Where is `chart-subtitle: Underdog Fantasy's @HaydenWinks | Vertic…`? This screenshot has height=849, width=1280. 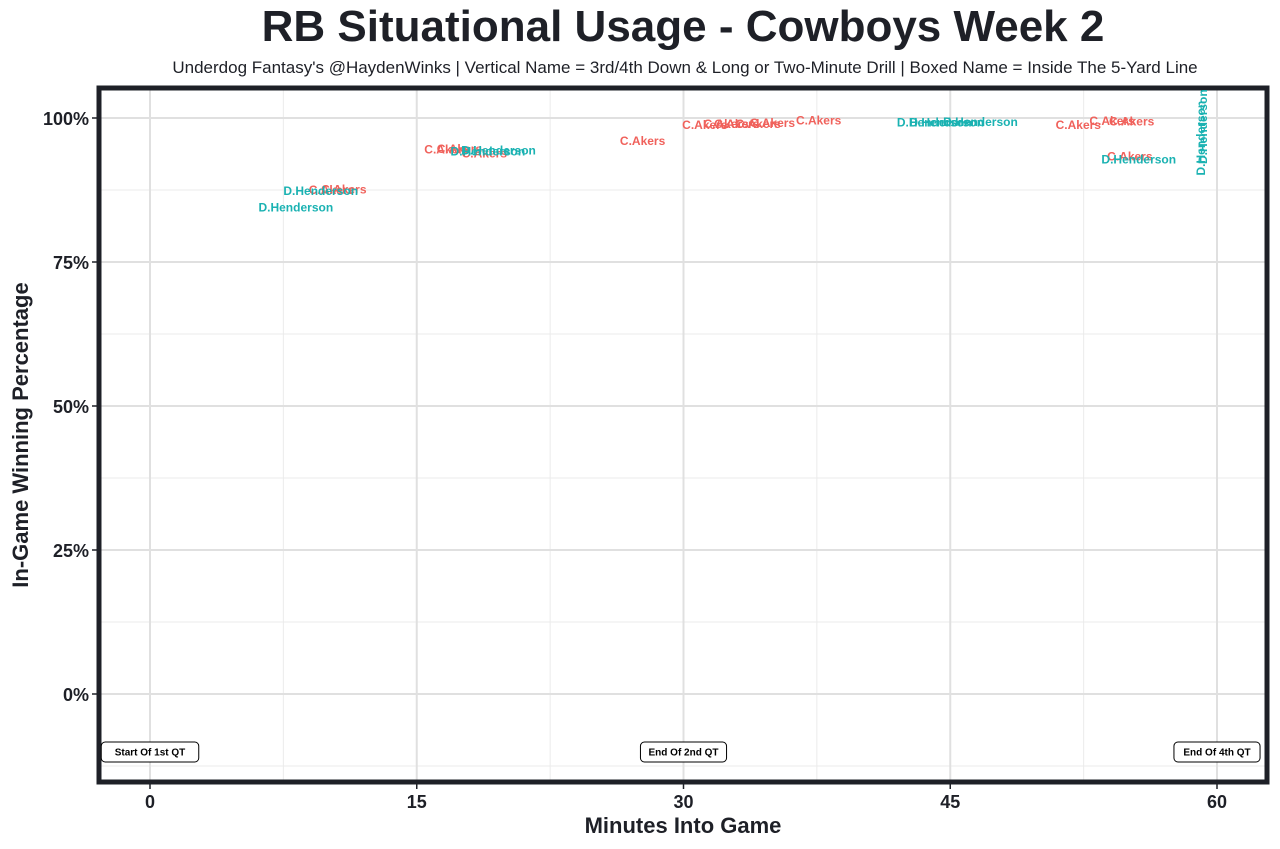 chart-subtitle: Underdog Fantasy's @HaydenWinks | Vertic… is located at coordinates (685, 67).